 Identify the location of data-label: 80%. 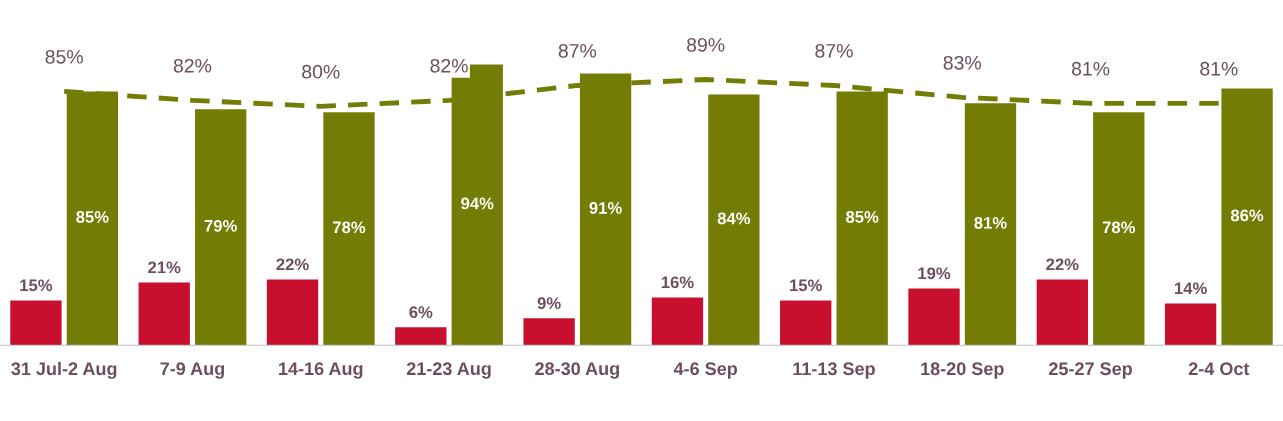
(321, 71).